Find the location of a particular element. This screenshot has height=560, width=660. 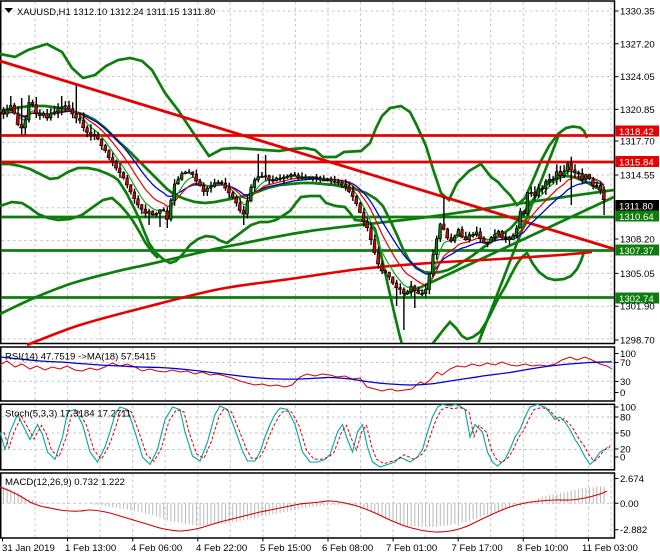

svg-text: 1315.84 is located at coordinates (636, 162).